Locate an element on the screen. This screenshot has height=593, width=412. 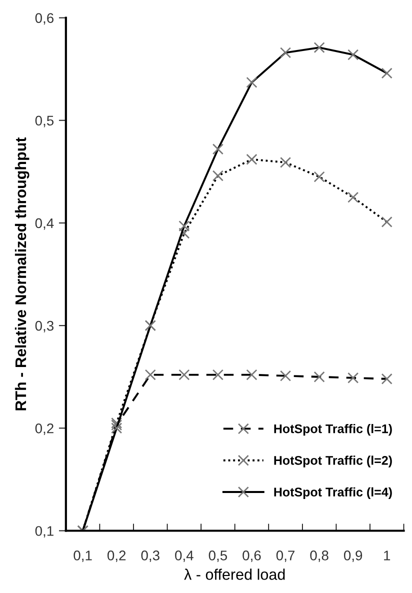
x-tick-label: 1 is located at coordinates (387, 555).